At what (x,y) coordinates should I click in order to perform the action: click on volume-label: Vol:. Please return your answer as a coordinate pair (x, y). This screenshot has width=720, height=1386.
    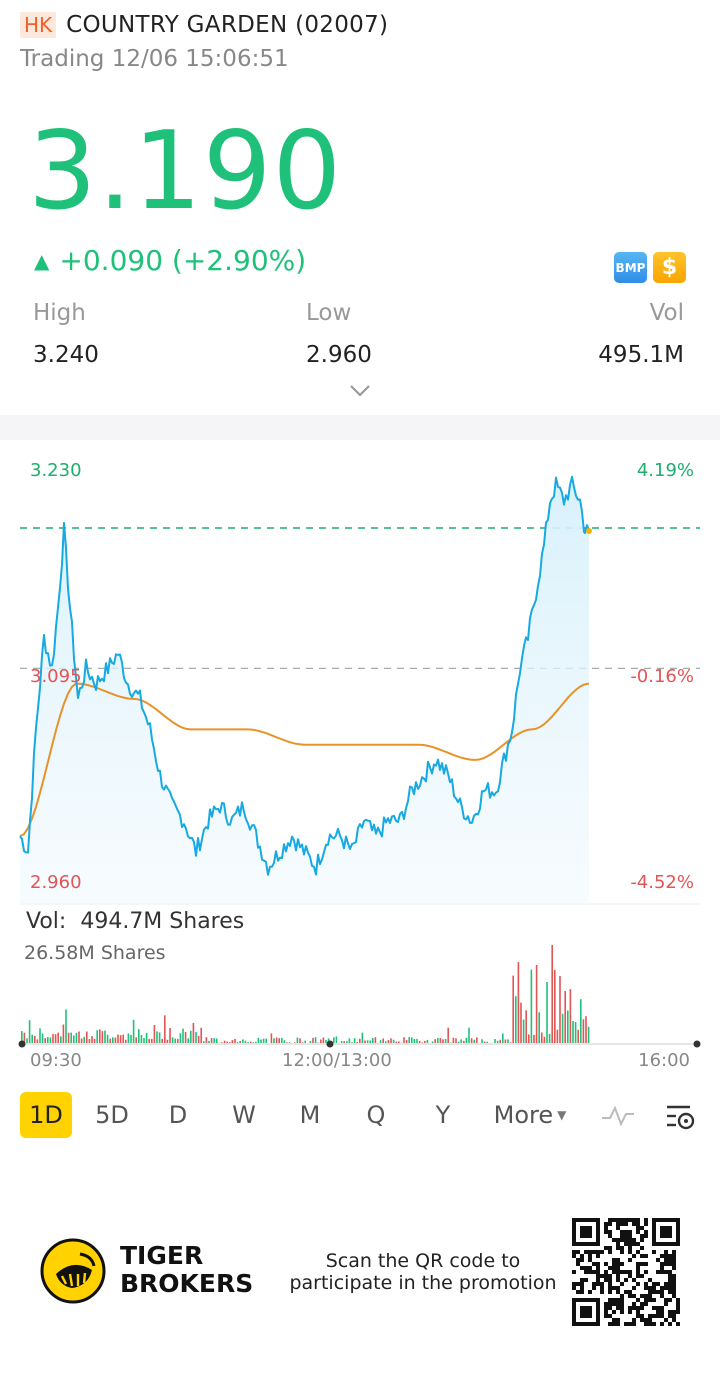
    Looking at the image, I should click on (46, 921).